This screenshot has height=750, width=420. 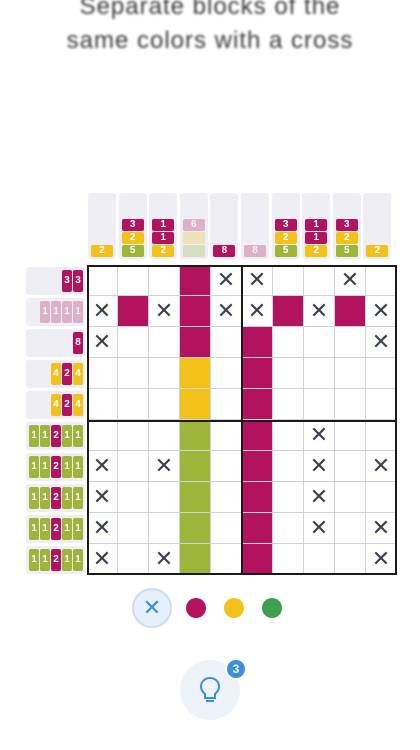 What do you see at coordinates (152, 608) in the screenshot?
I see `cross-tool-button: ✕` at bounding box center [152, 608].